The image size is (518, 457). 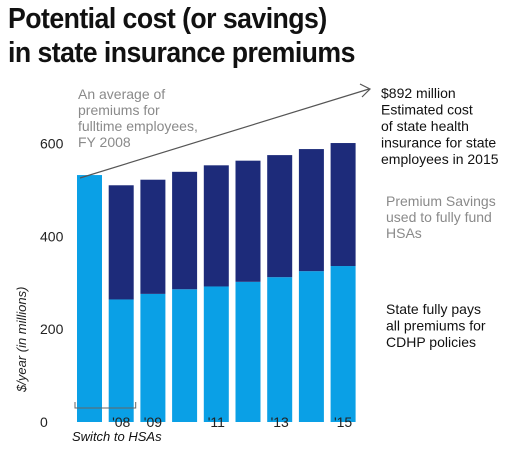 I want to click on avg-note-line-2: fulltime employees,, so click(x=138, y=126).